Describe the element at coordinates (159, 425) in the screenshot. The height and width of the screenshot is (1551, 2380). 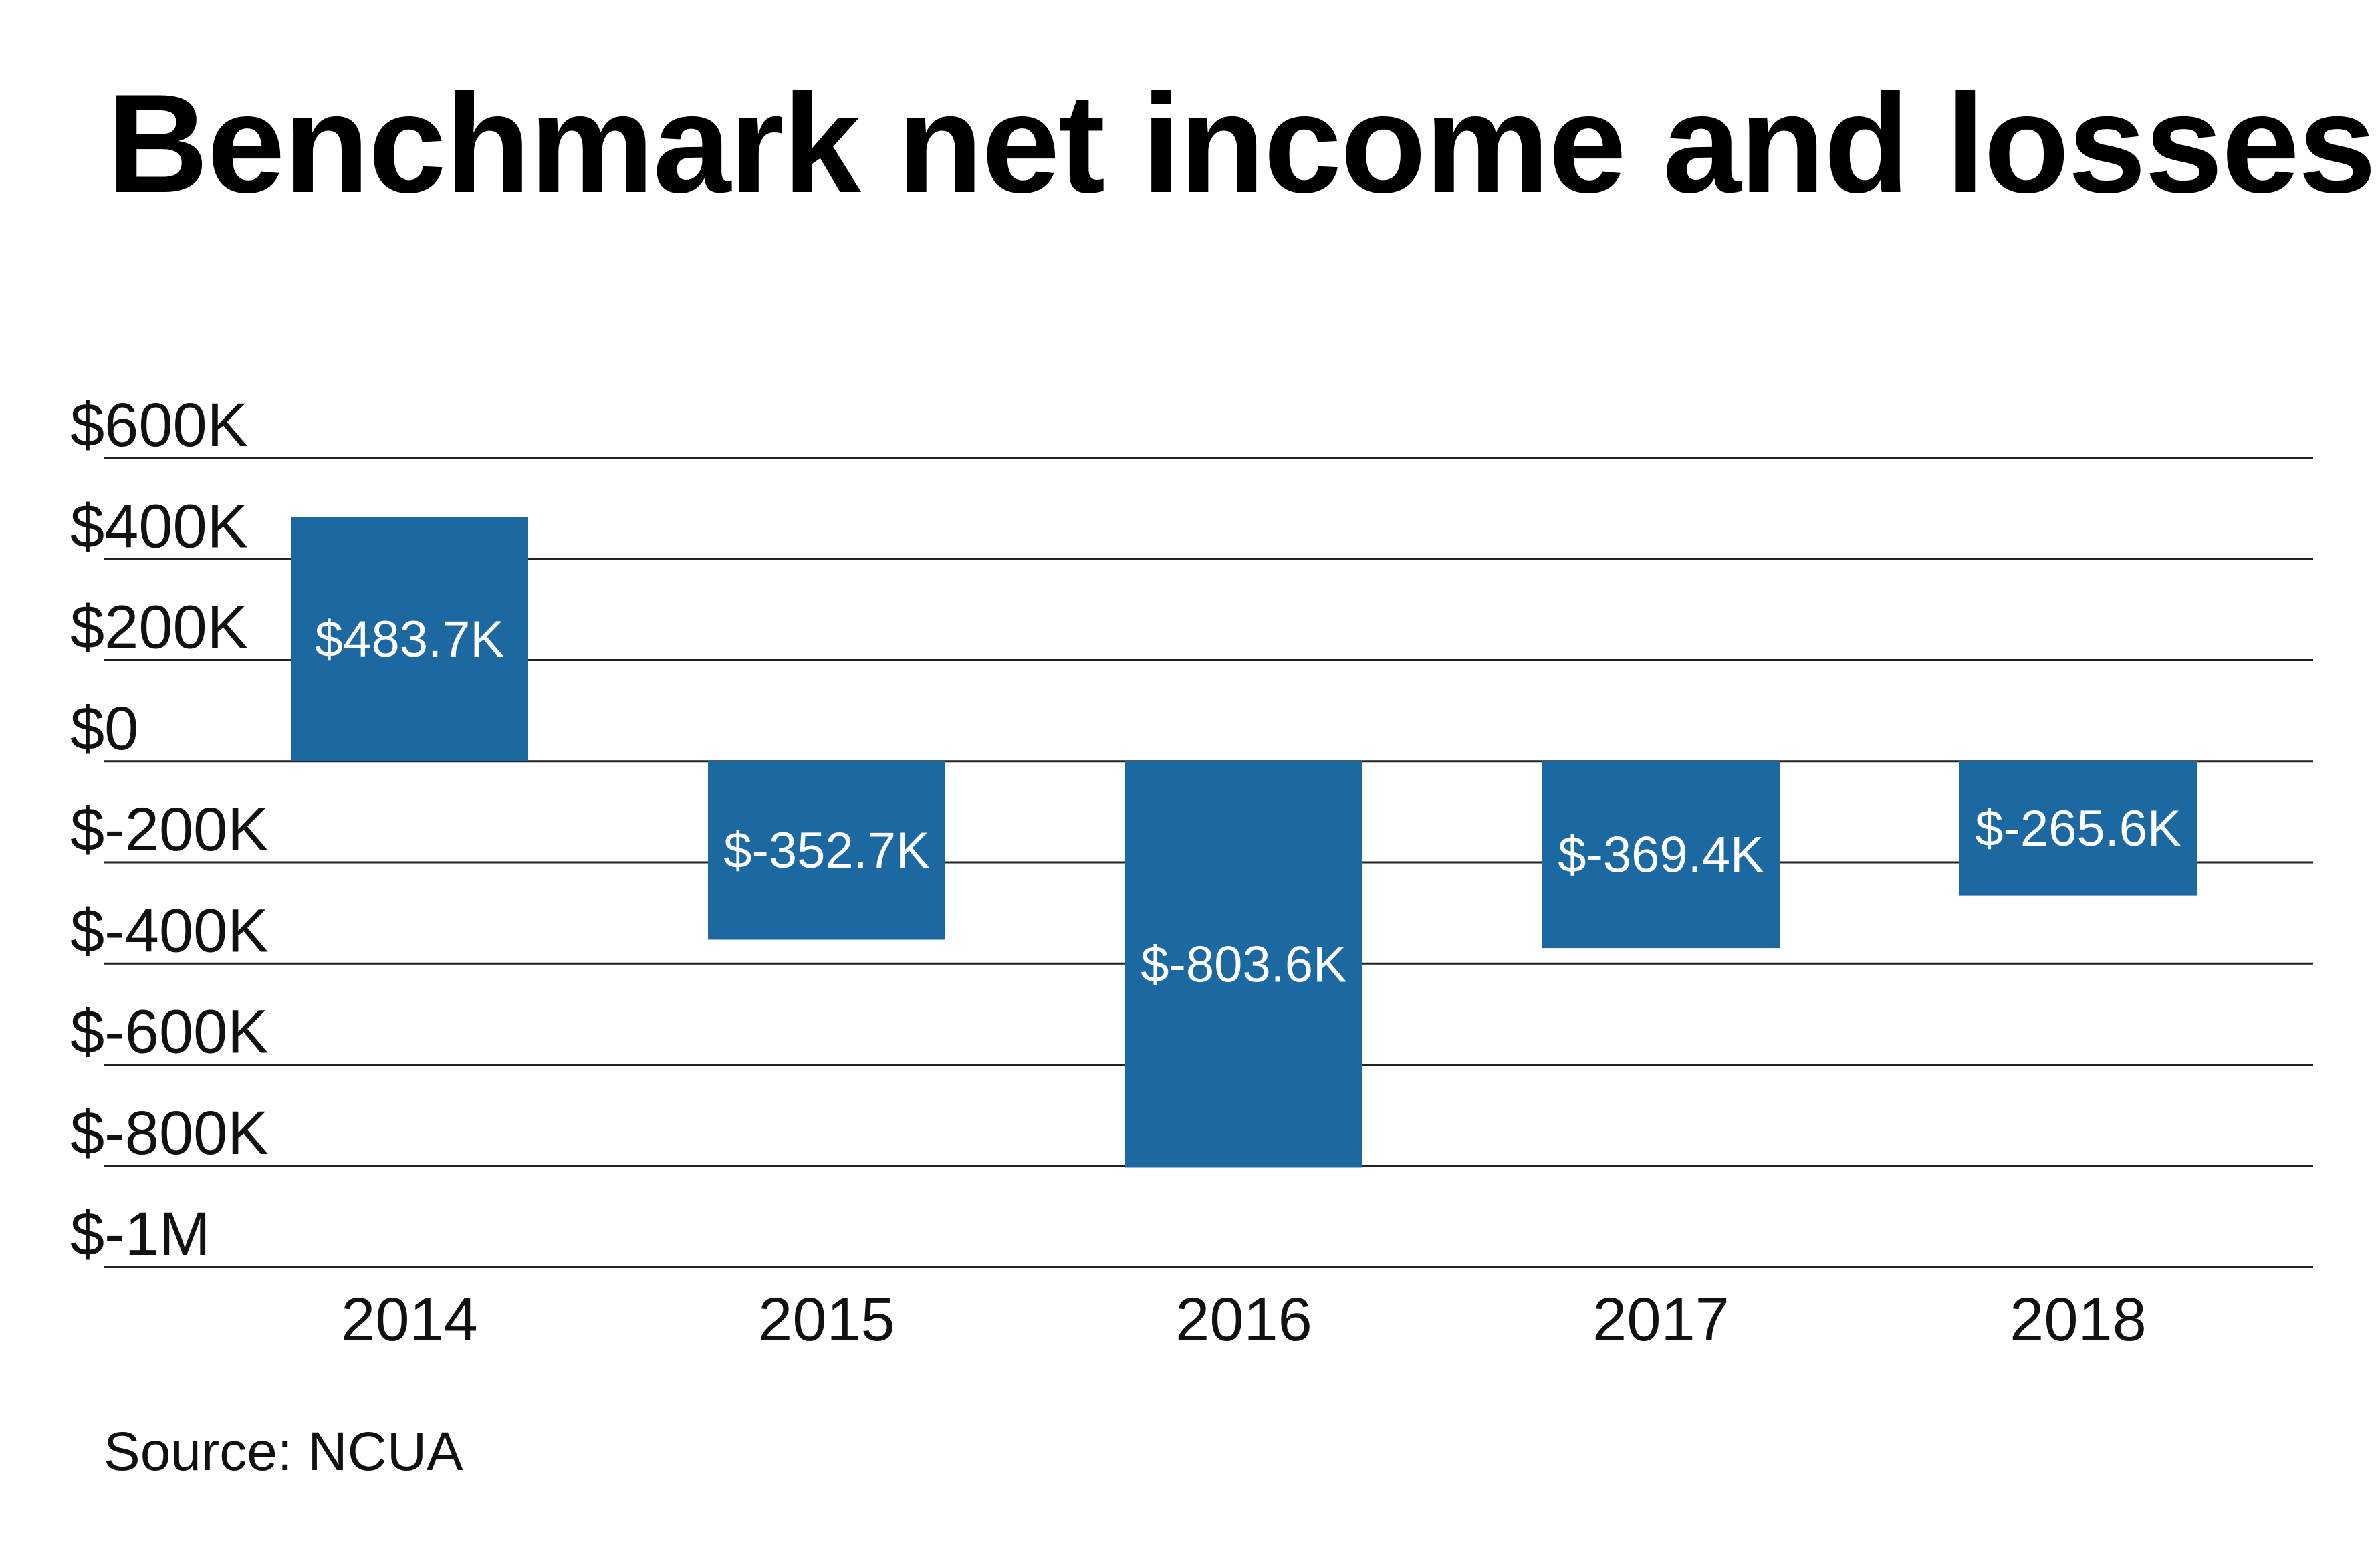
I see `y-tick-label: $600K` at that location.